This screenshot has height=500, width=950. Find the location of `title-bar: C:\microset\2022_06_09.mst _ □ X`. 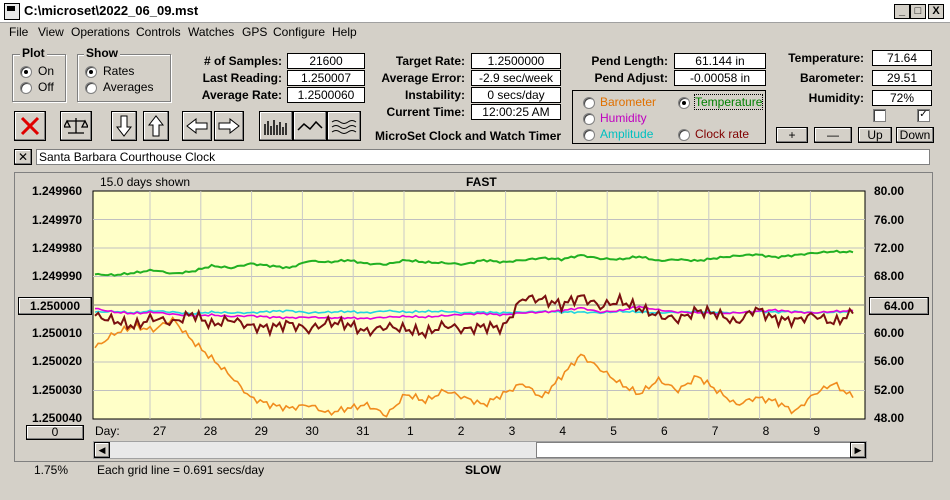

title-bar: C:\microset\2022_06_09.mst _ □ X is located at coordinates (475, 11).